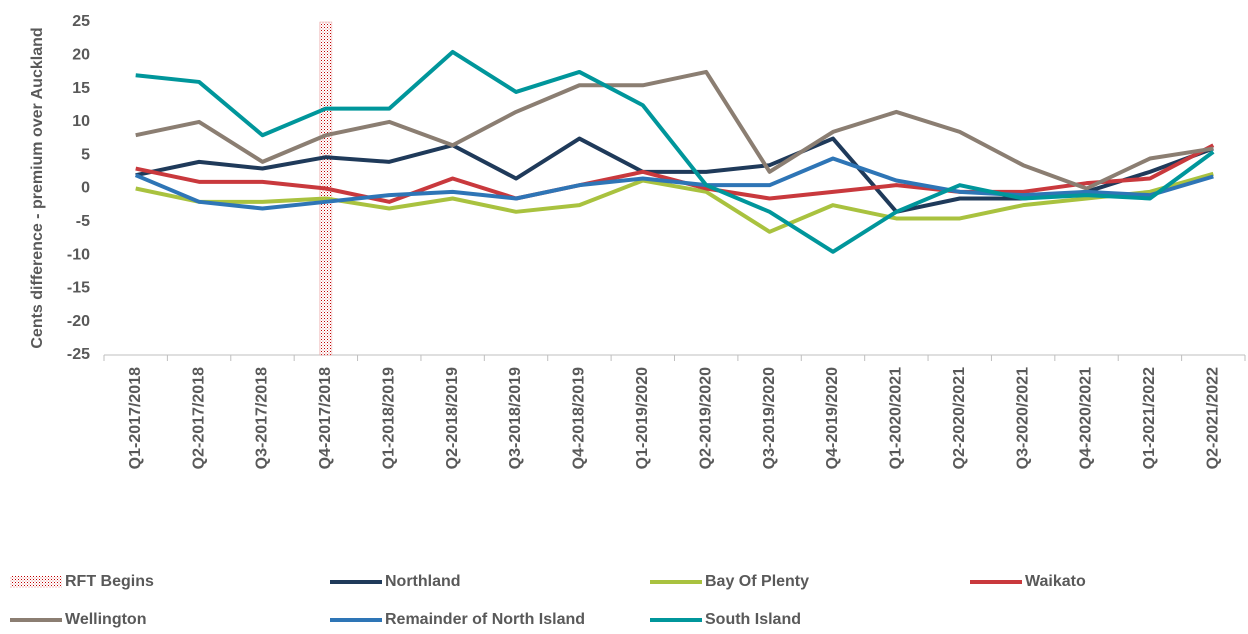 This screenshot has height=634, width=1248. I want to click on y-tick-label: 15, so click(81, 88).